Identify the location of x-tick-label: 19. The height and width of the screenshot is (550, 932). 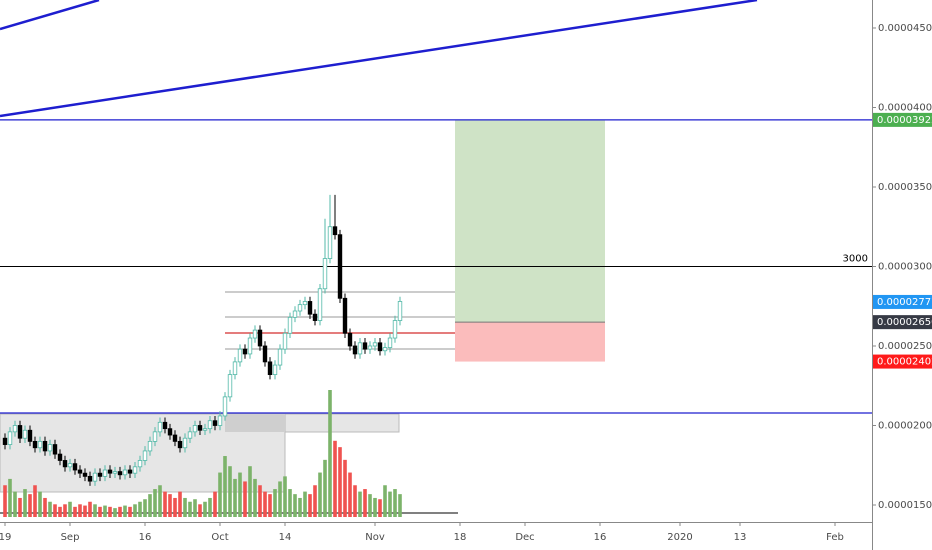
(5, 537).